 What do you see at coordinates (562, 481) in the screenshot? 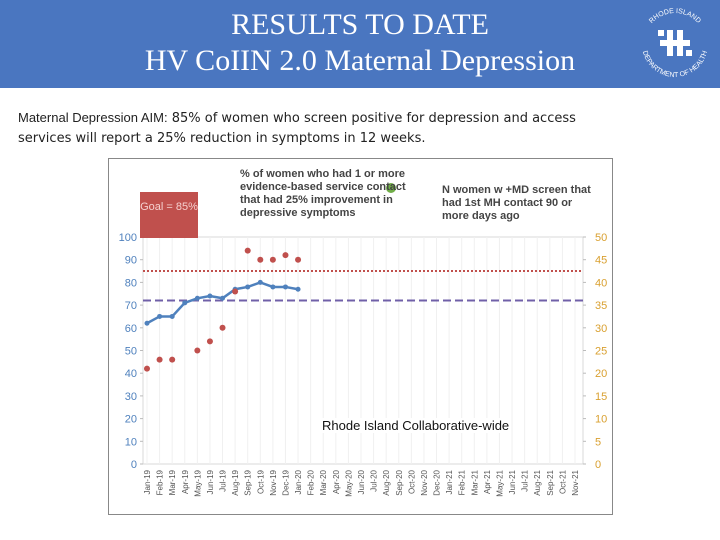
I see `x-tick-label: Oct-21` at bounding box center [562, 481].